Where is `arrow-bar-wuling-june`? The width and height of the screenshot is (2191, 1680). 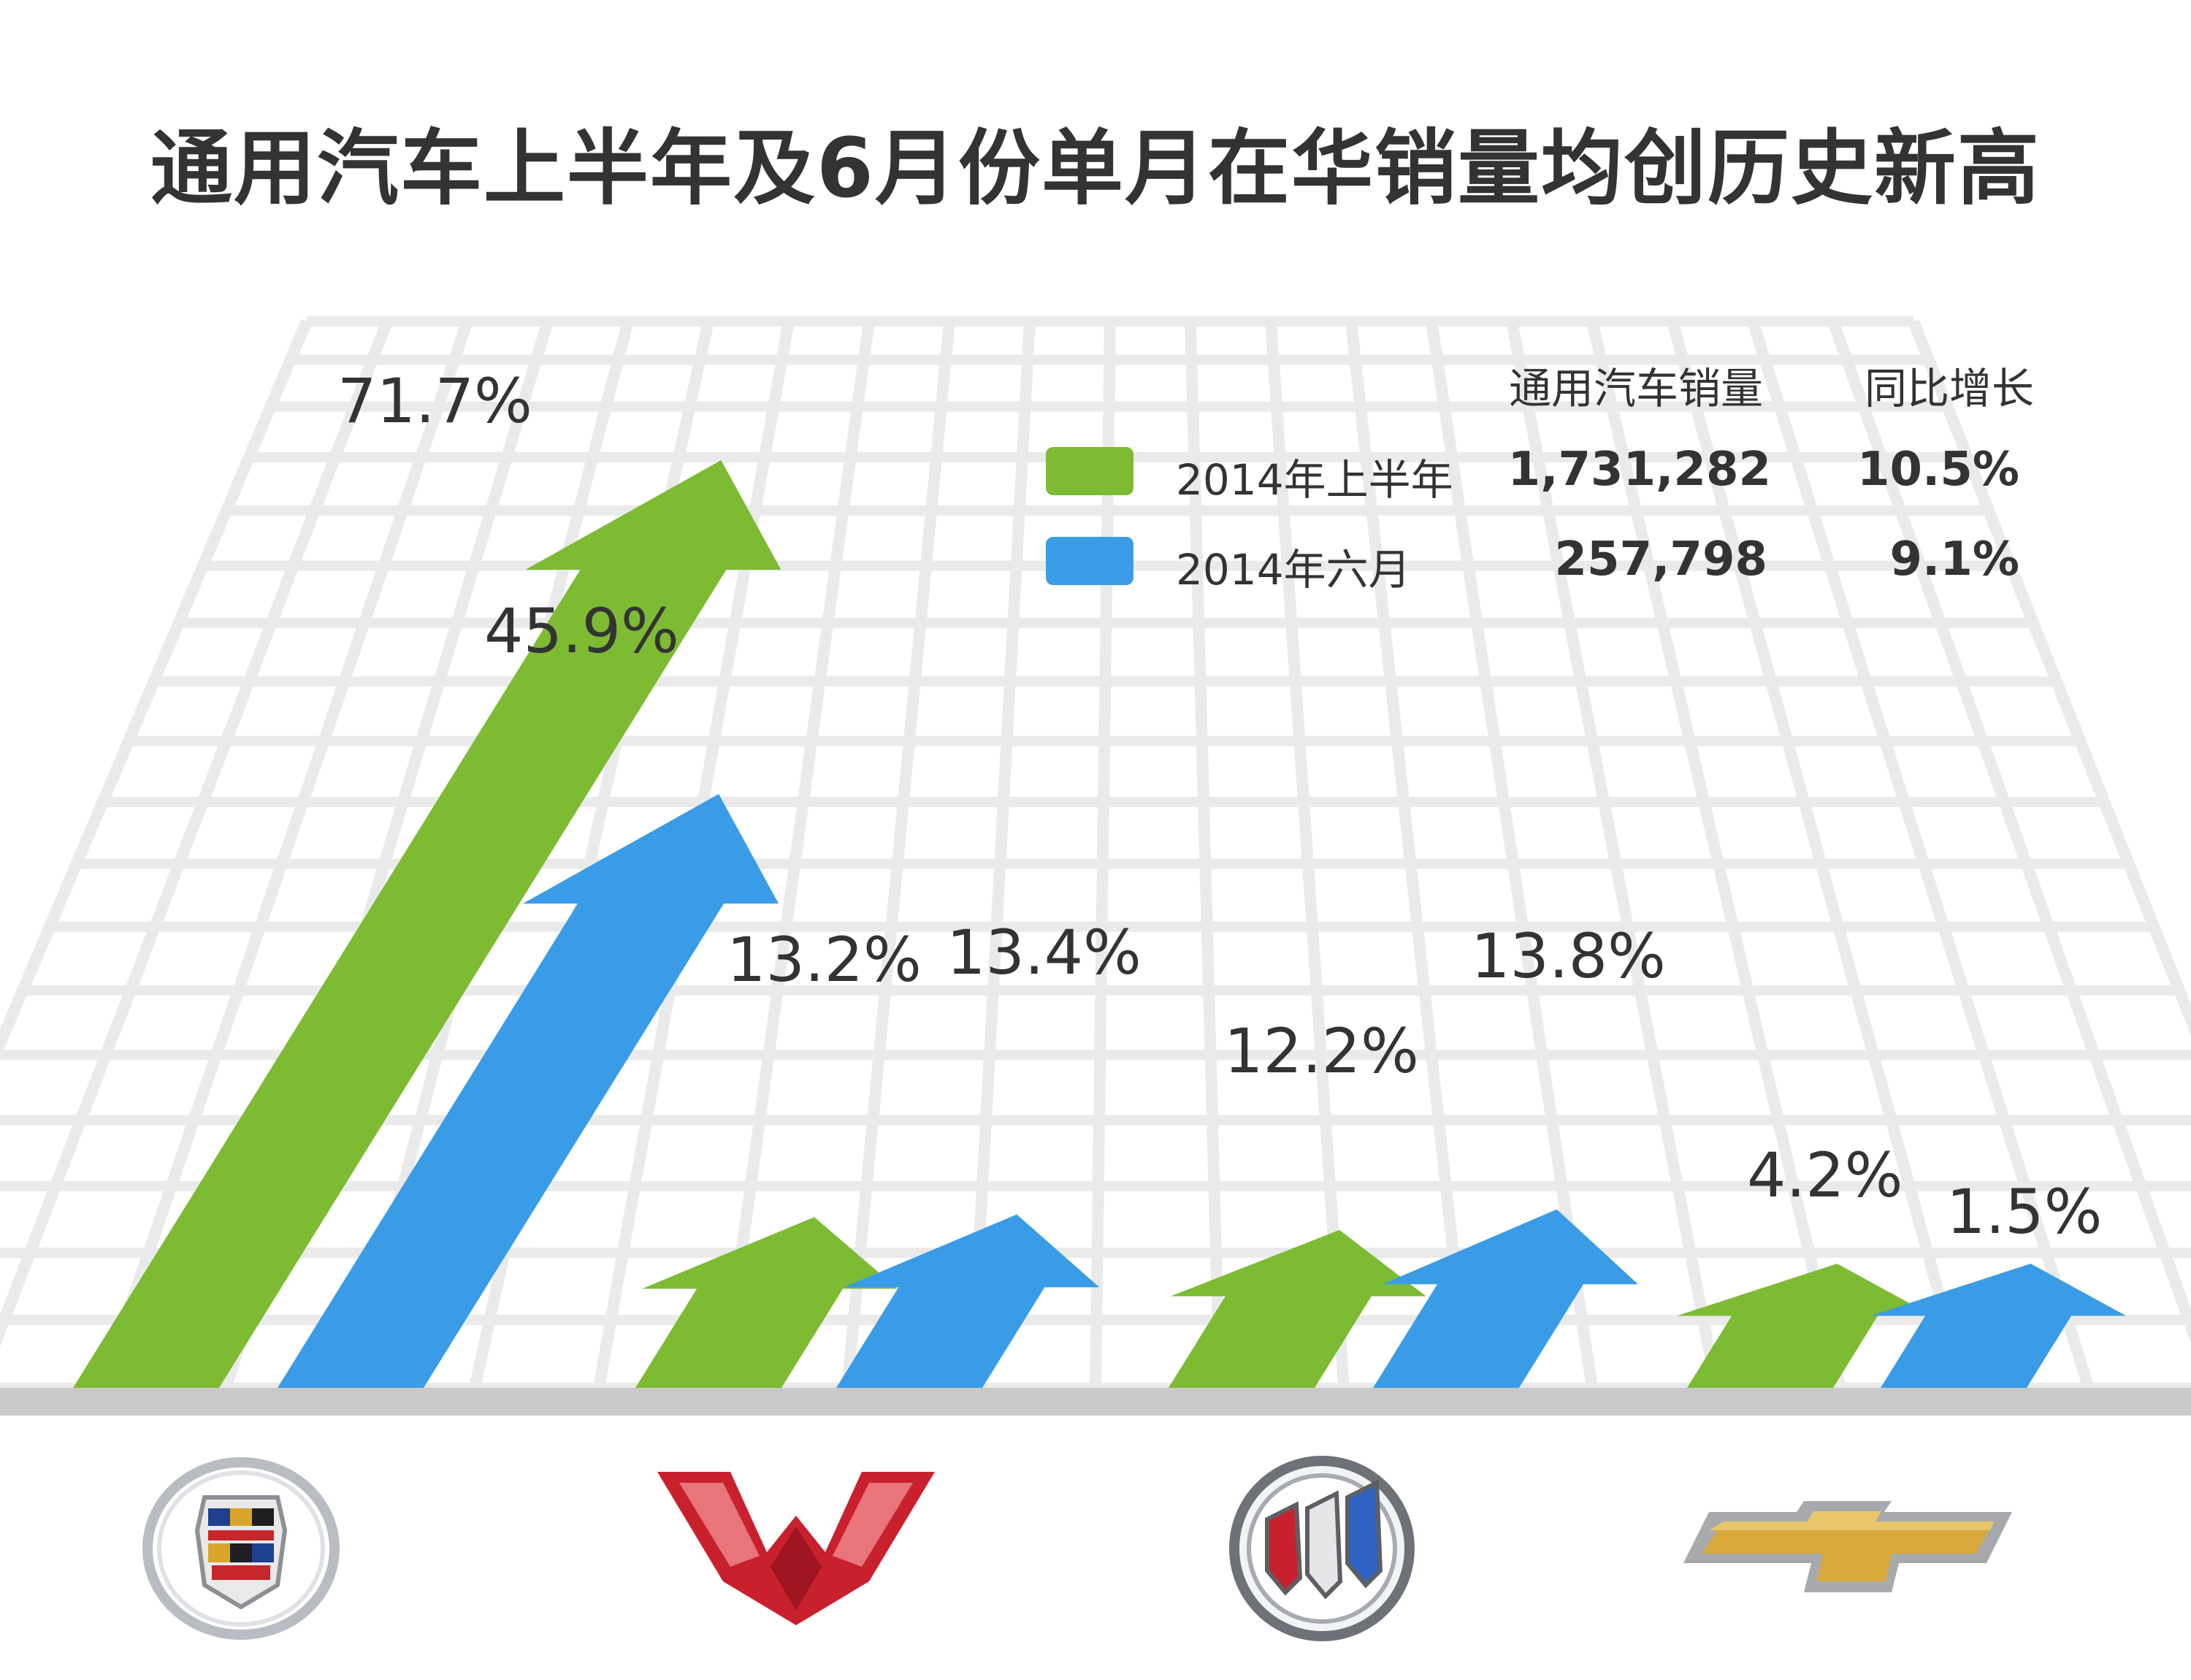 arrow-bar-wuling-june is located at coordinates (968, 1301).